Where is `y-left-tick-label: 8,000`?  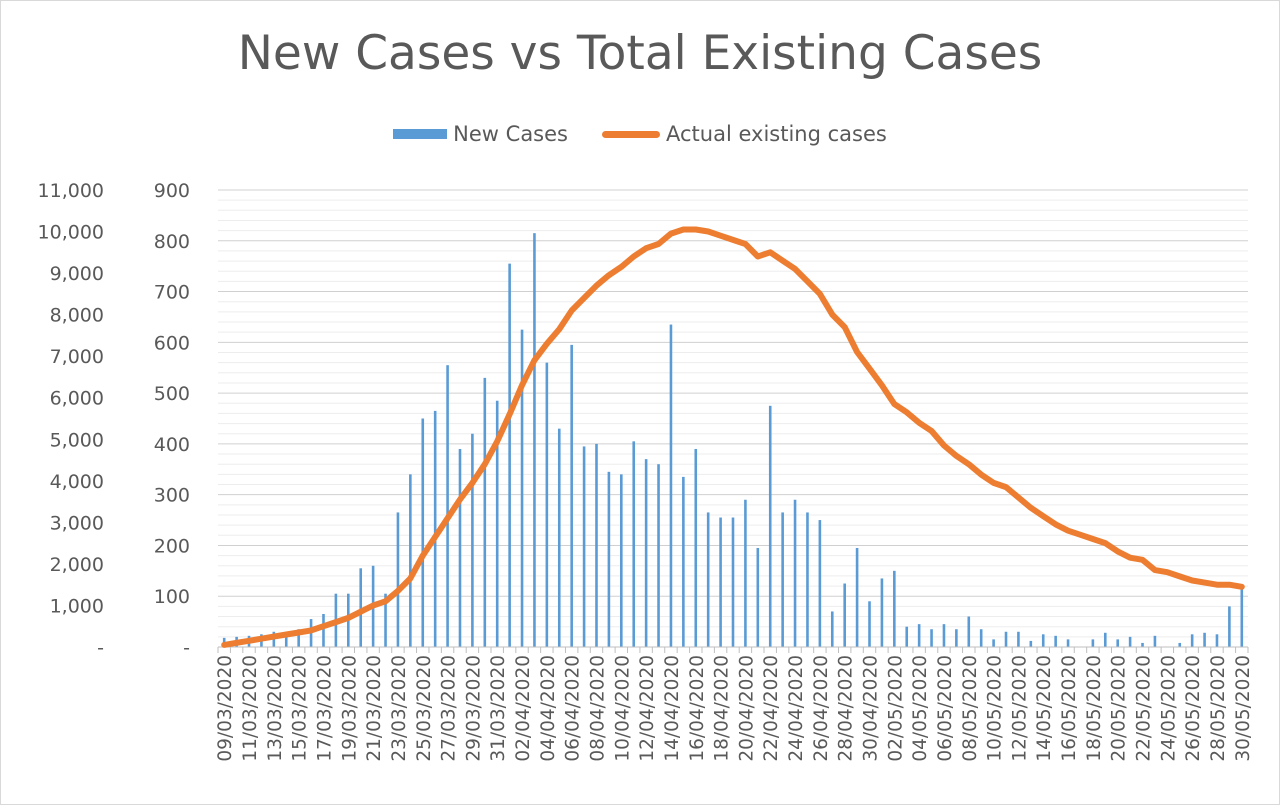
y-left-tick-label: 8,000 is located at coordinates (77, 316).